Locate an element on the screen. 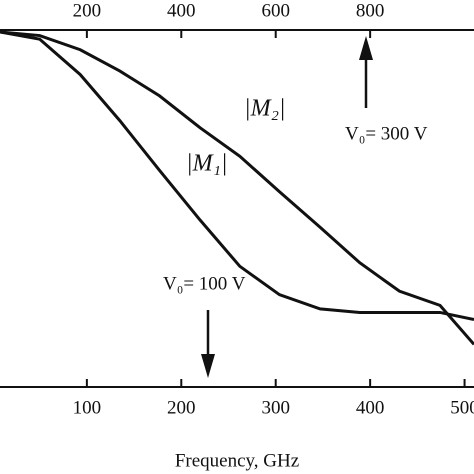 The width and height of the screenshot is (474, 474). x-tick-label: 300 is located at coordinates (275, 407).